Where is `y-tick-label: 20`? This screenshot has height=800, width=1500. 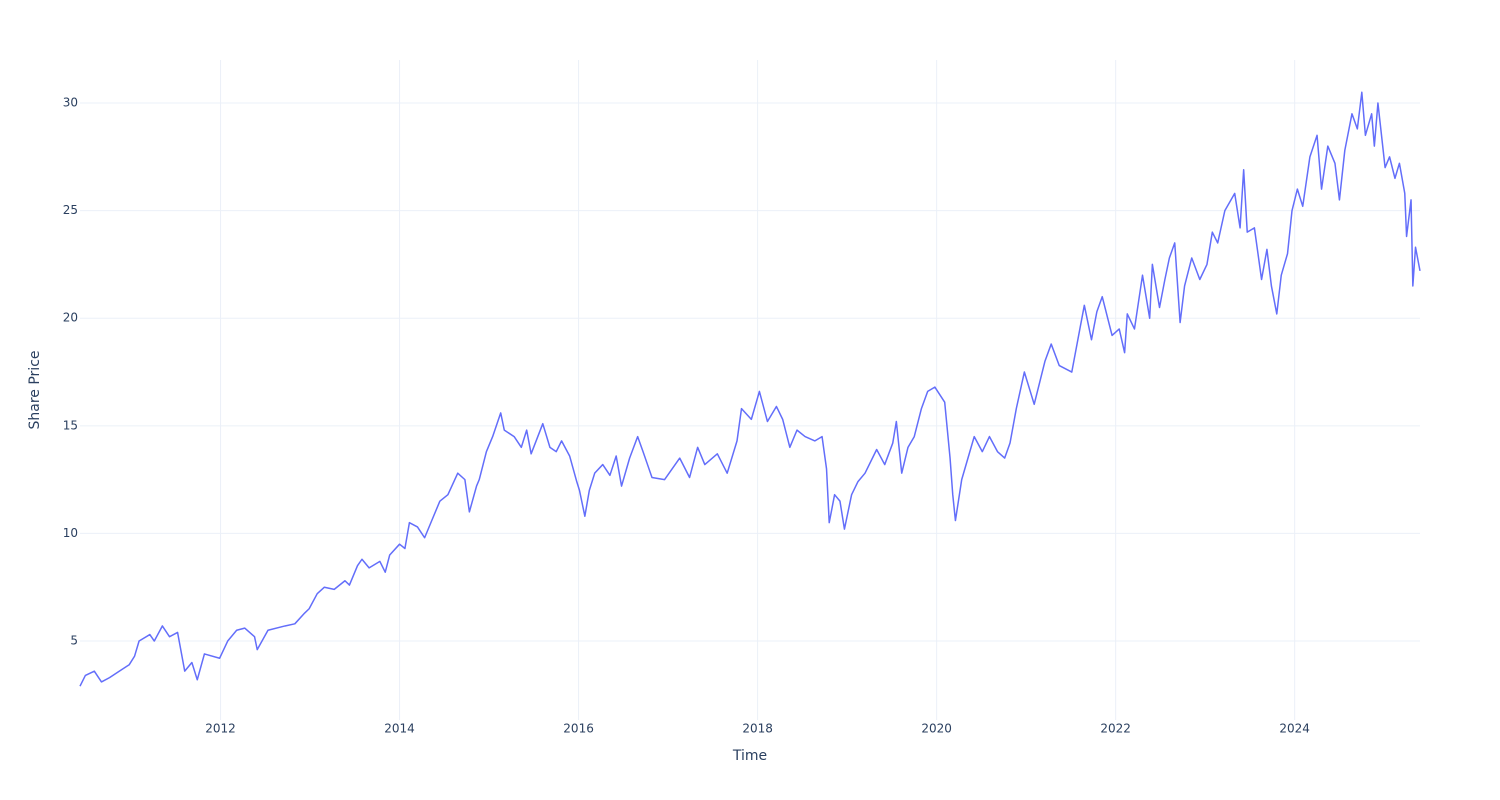 y-tick-label: 20 is located at coordinates (70, 318).